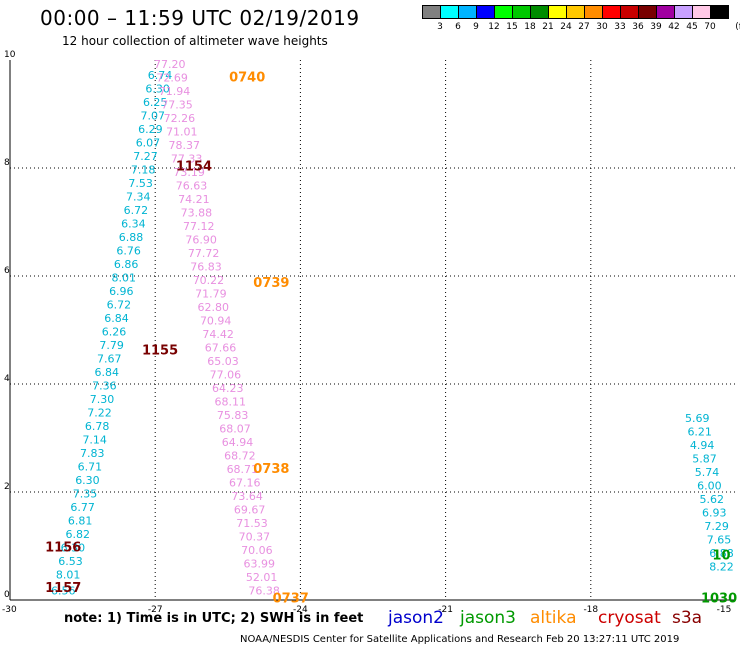 This screenshot has width=740, height=650. I want to click on wave-height-label: 7.65, so click(719, 539).